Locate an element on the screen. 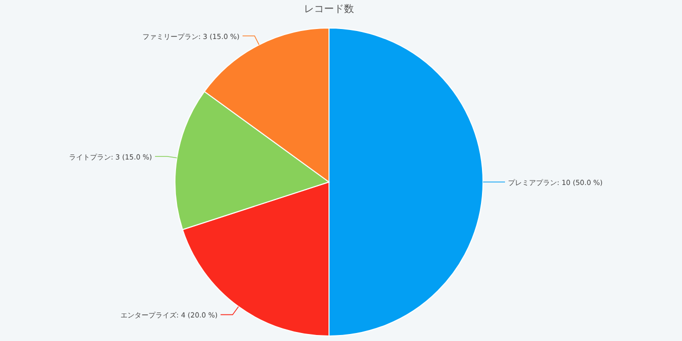 The height and width of the screenshot is (341, 682). chart-title: レコード数 is located at coordinates (329, 9).